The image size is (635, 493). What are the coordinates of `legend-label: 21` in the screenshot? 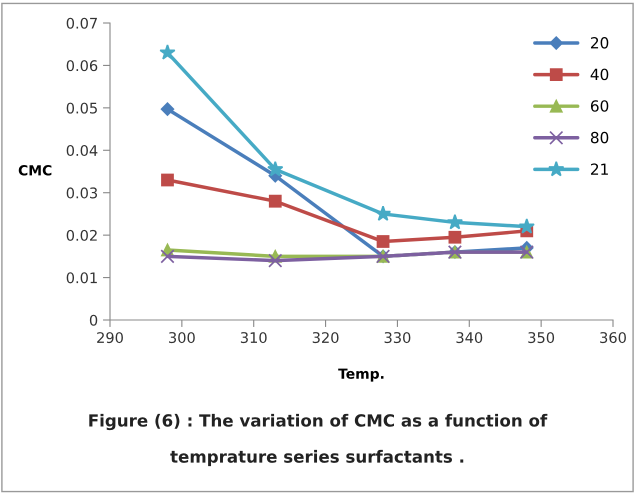 It's located at (599, 169).